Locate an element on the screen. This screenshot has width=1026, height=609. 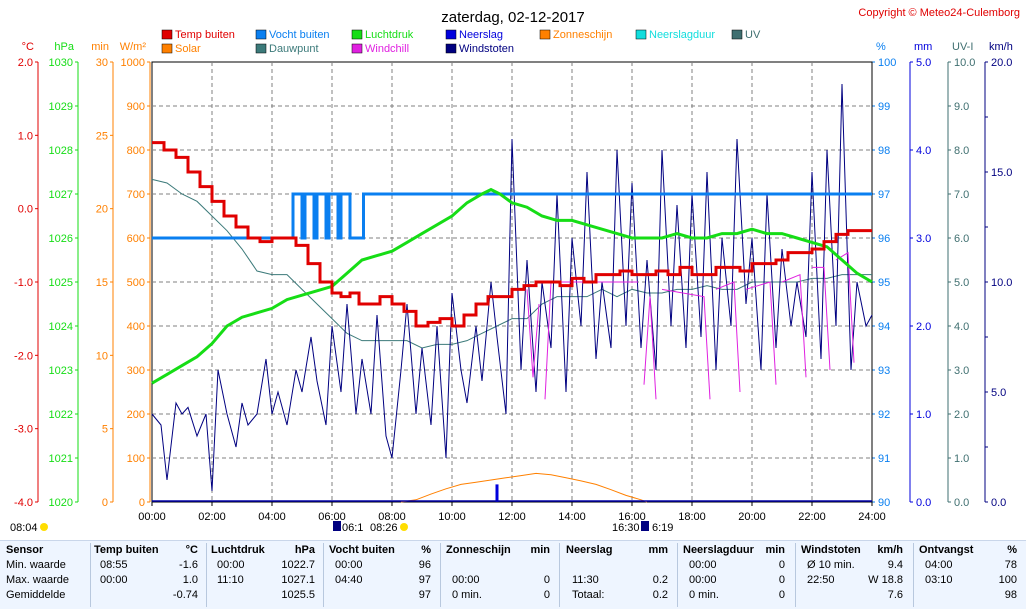
axis-tick-label-3: 400 is located at coordinates (136, 327).